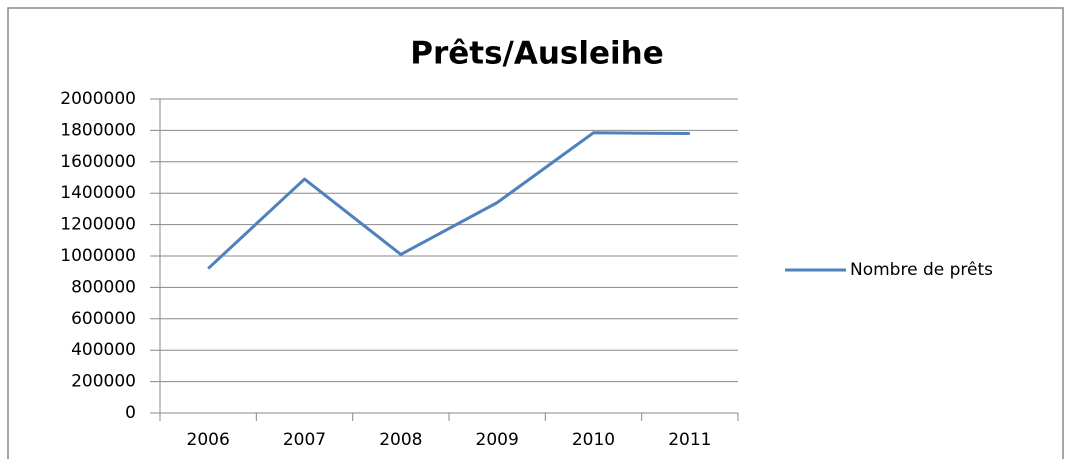 The image size is (1072, 459). I want to click on y-tick-label: 1600000, so click(98, 162).